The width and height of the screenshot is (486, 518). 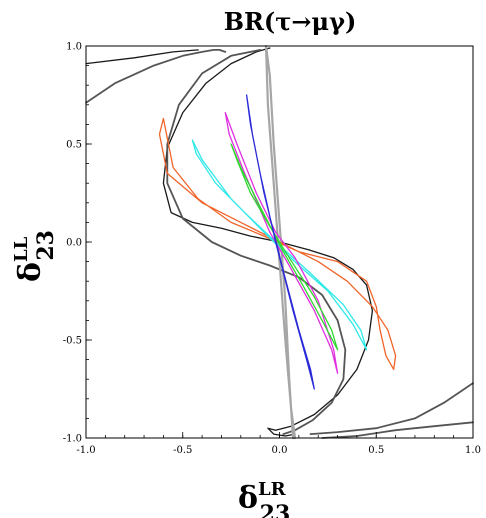 I want to click on x-tick-label: 1.0, so click(x=473, y=450).